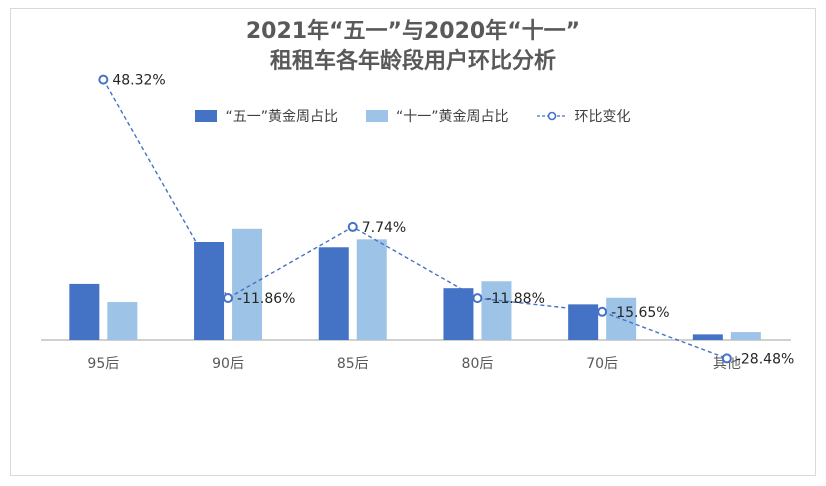 The height and width of the screenshot is (486, 826). Describe the element at coordinates (206, 116) in the screenshot. I see `legend-swatch-wuyi` at that location.